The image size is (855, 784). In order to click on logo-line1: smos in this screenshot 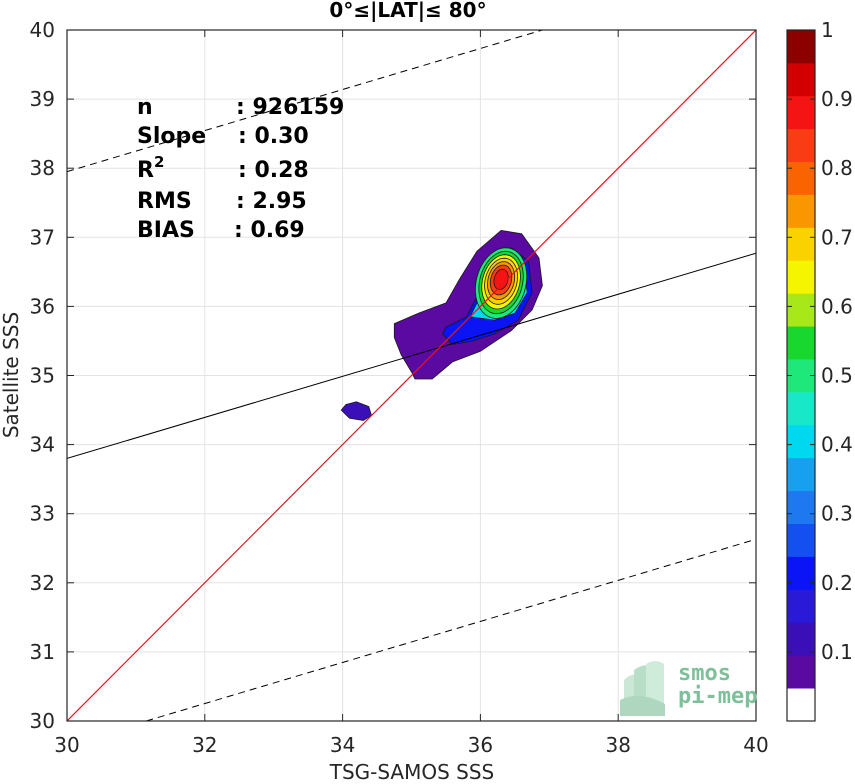, I will do `click(704, 673)`.